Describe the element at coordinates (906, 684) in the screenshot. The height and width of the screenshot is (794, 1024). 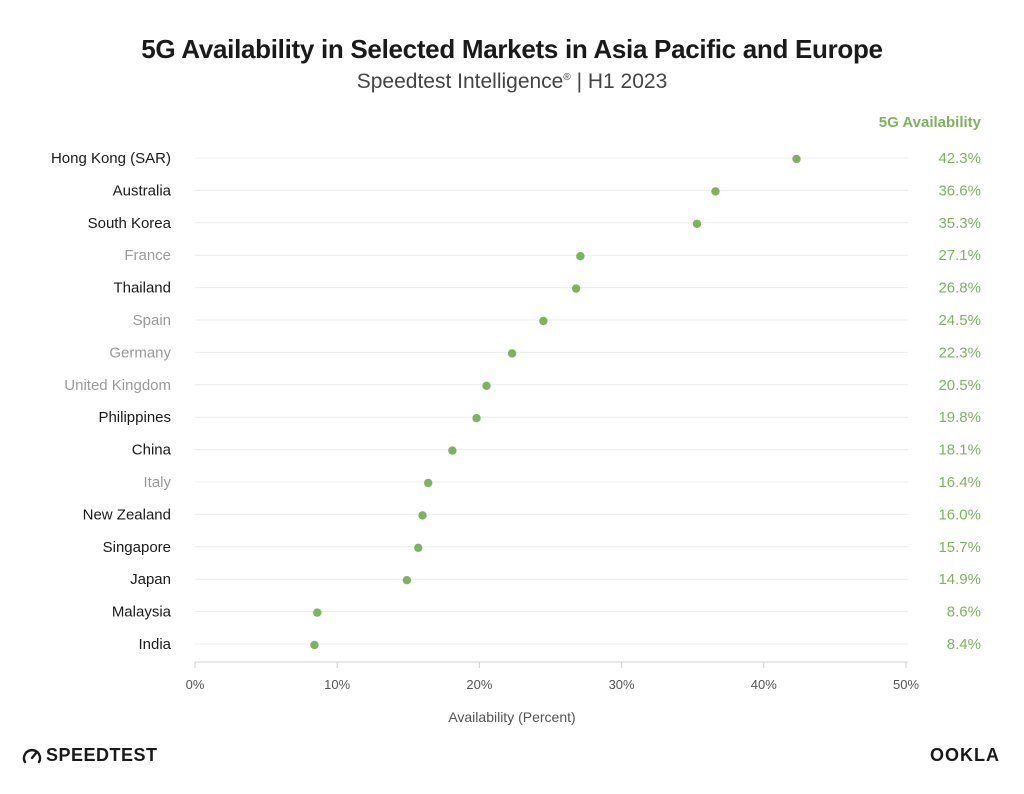
I see `x-tick-label: 50%` at that location.